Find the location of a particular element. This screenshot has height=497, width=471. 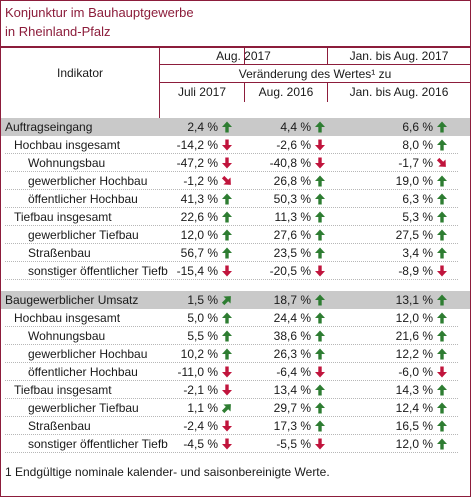

value-text: 5,0 % is located at coordinates (202, 318).